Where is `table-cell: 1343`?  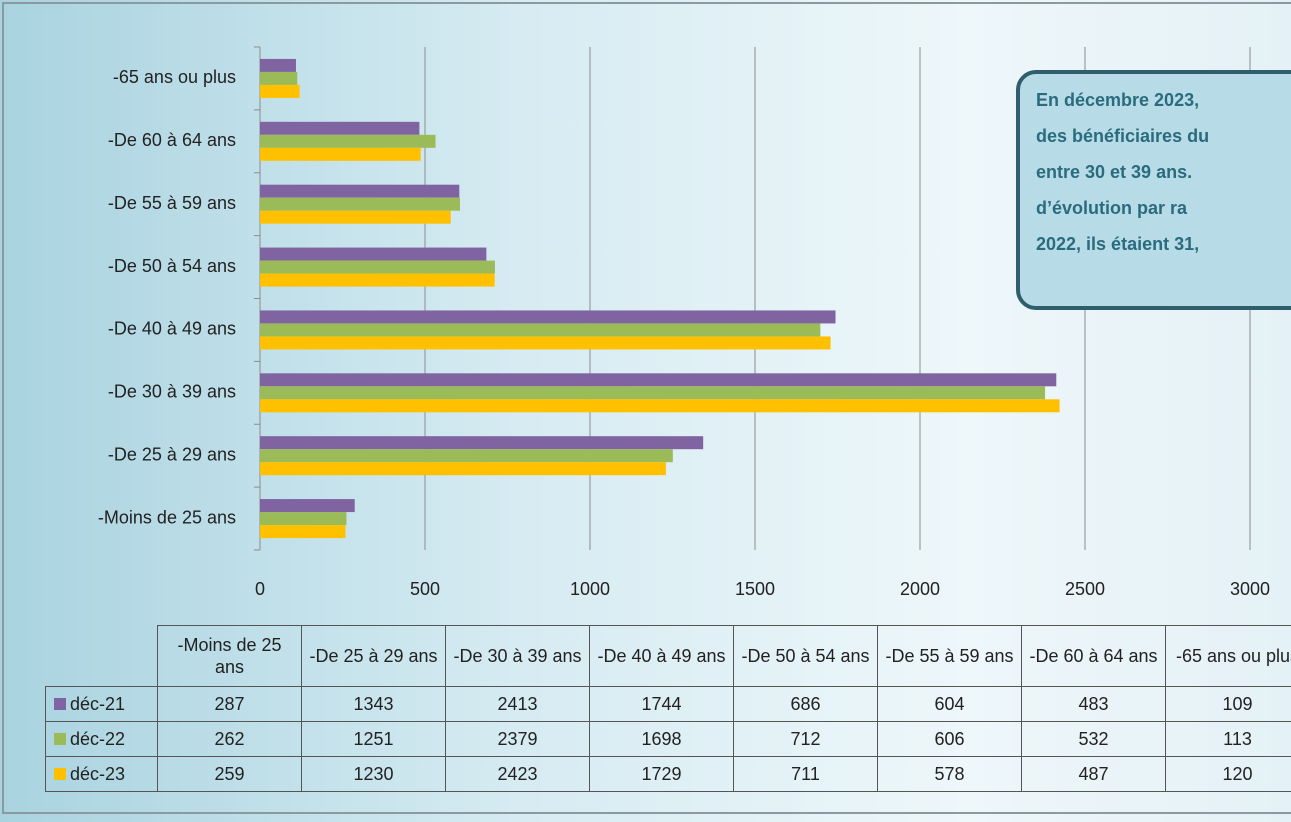
table-cell: 1343 is located at coordinates (373, 704).